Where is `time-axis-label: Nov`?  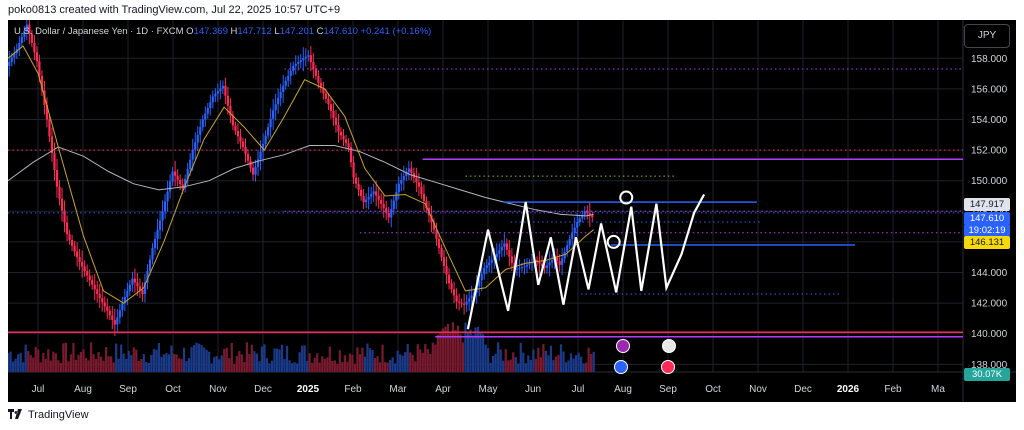 time-axis-label: Nov is located at coordinates (218, 389).